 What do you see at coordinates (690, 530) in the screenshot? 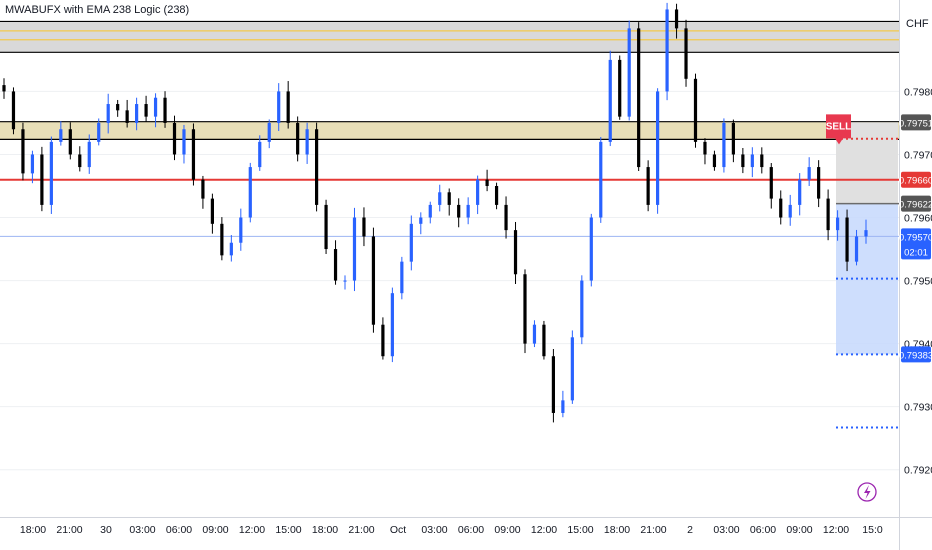
I see `time-tick-label: 2` at bounding box center [690, 530].